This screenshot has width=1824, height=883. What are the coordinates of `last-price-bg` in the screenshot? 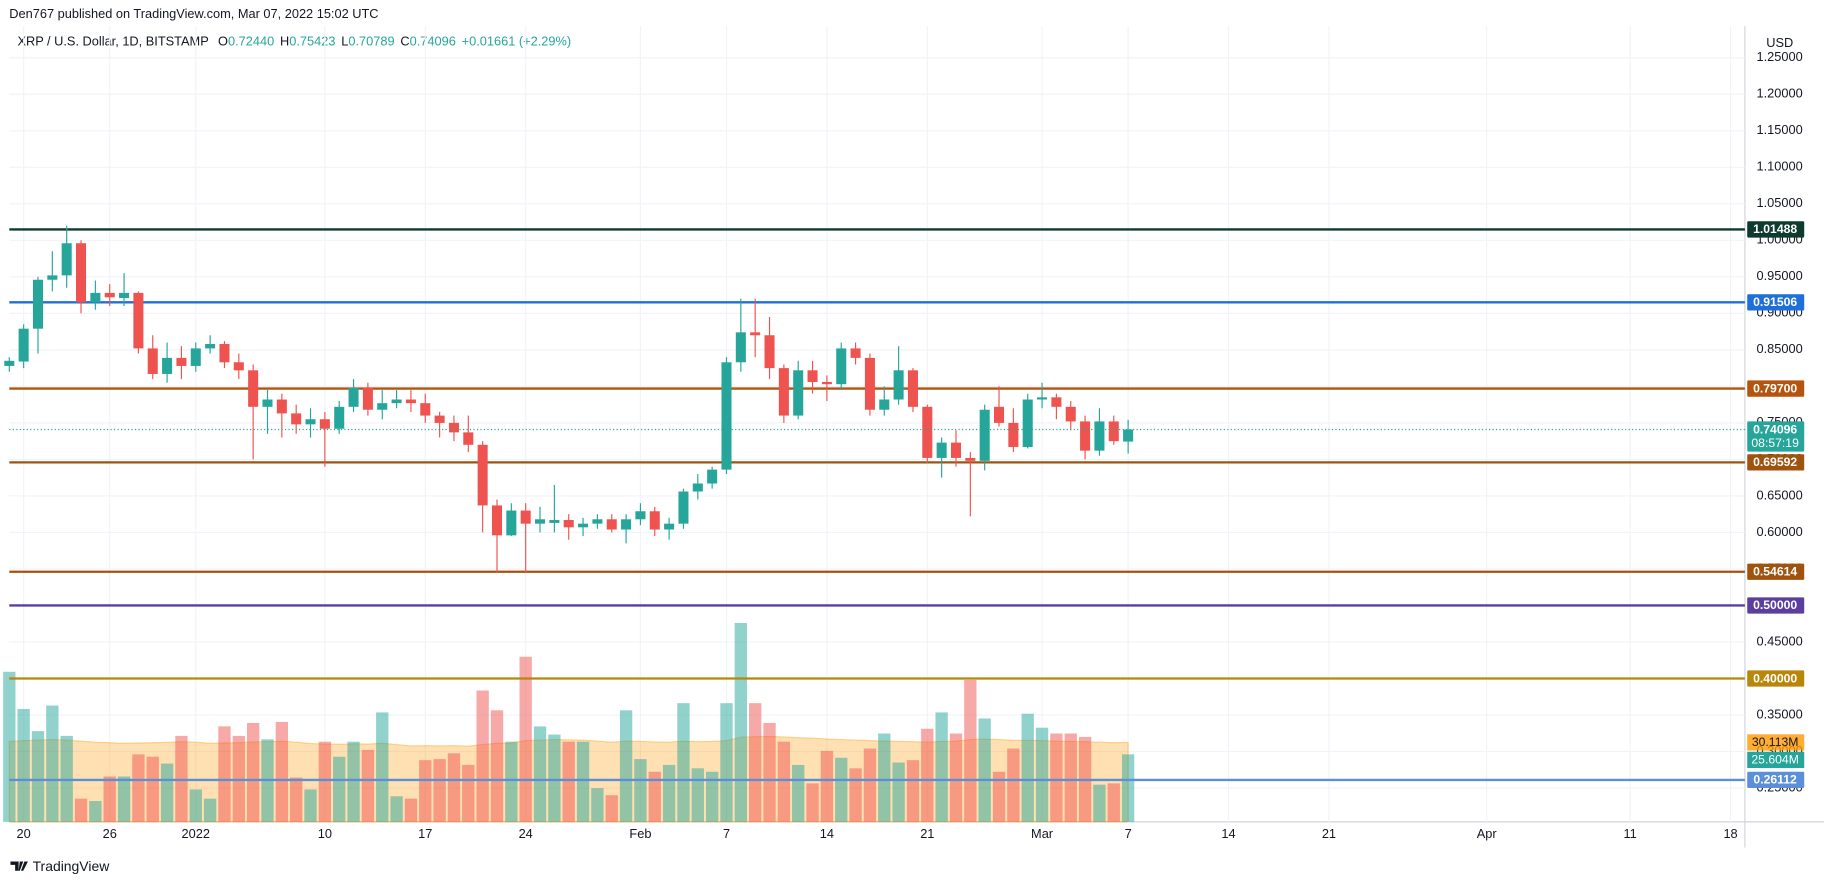 It's located at (1776, 436).